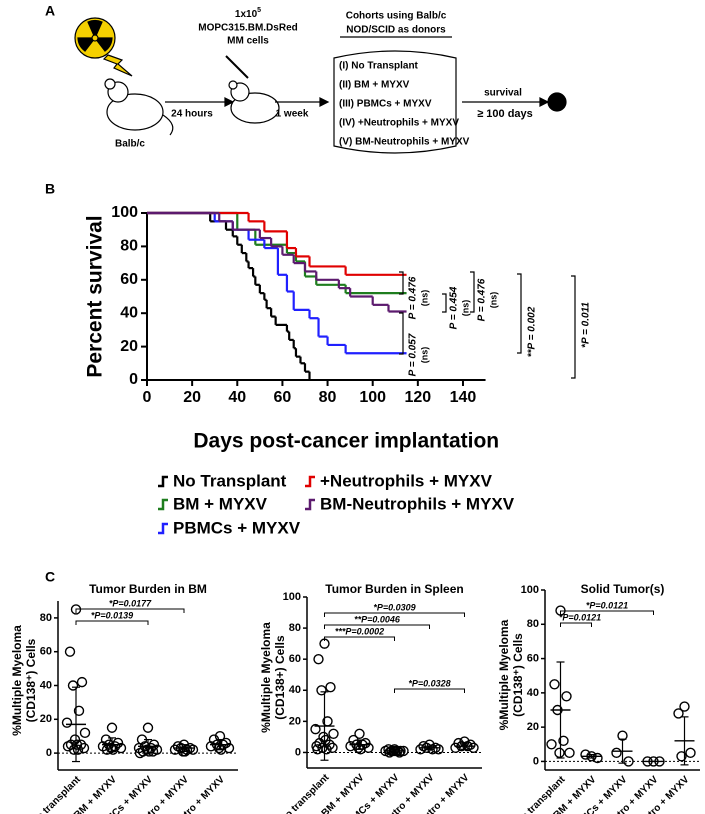 Image resolution: width=705 pixels, height=814 pixels. I want to click on label: 1 week, so click(292, 114).